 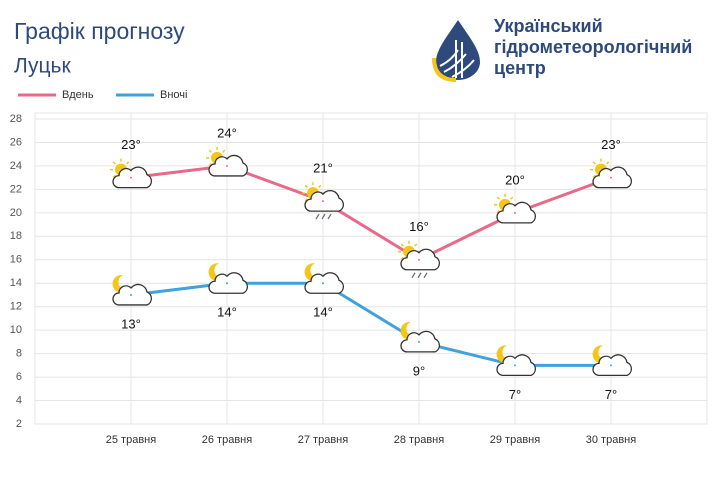 I want to click on logo-text: гідрометеорологічний, so click(x=593, y=47).